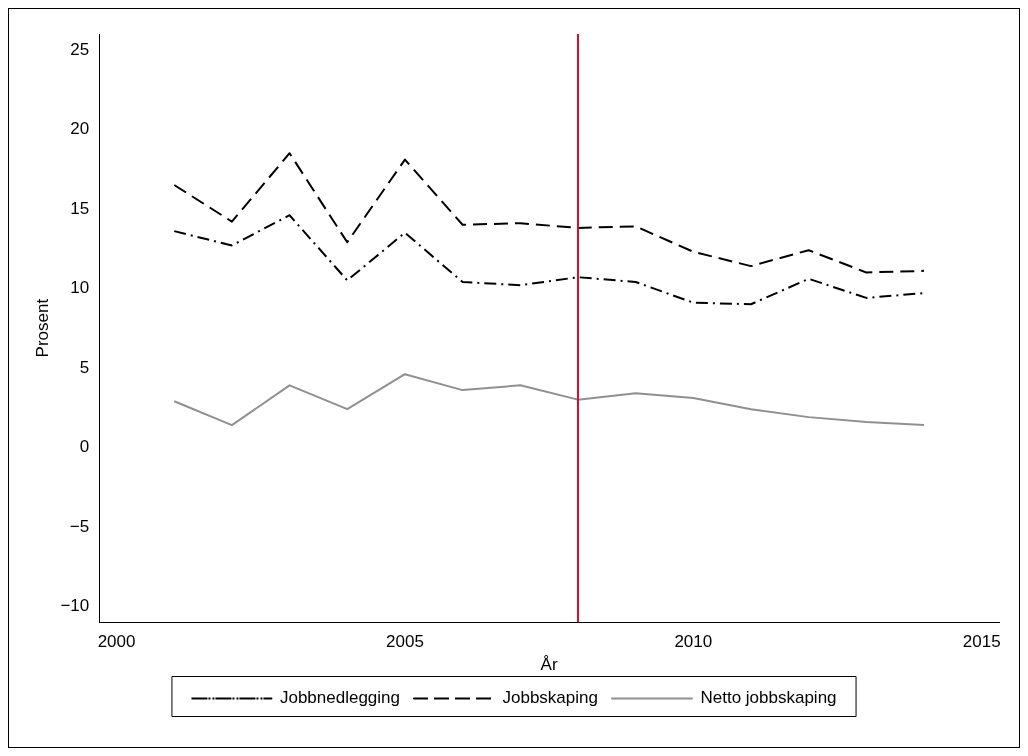  I want to click on x-tick-label: 2015, so click(981, 642).